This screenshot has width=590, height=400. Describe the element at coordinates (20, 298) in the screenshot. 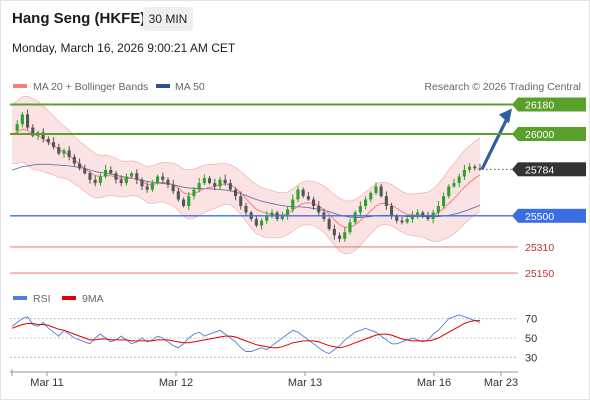

I see `rsi-legend-swatch` at that location.